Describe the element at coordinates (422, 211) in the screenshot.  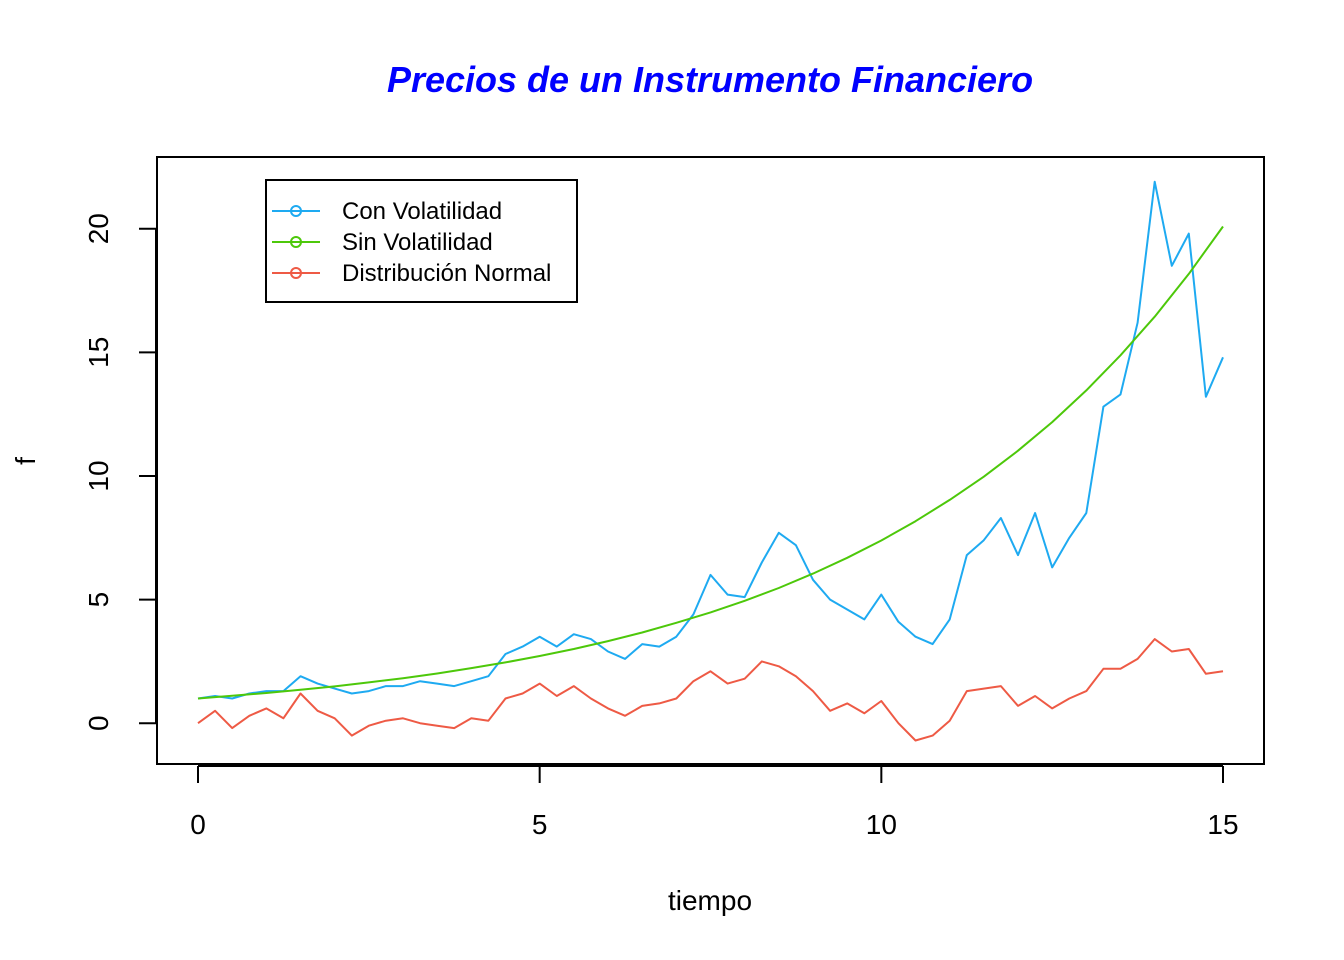
I see `legend-label: Con Volatilidad` at that location.